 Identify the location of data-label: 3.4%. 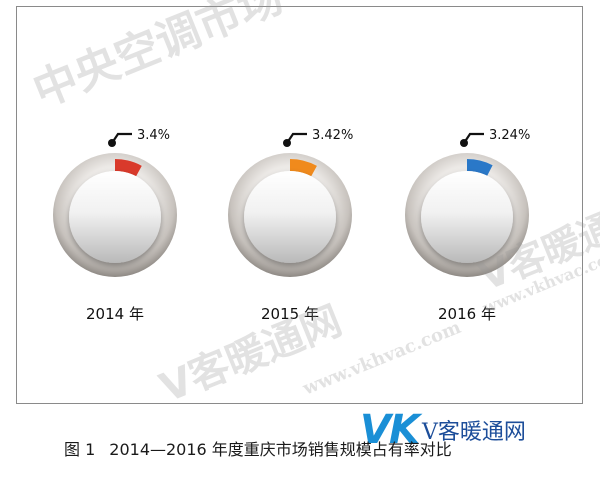
(153, 135).